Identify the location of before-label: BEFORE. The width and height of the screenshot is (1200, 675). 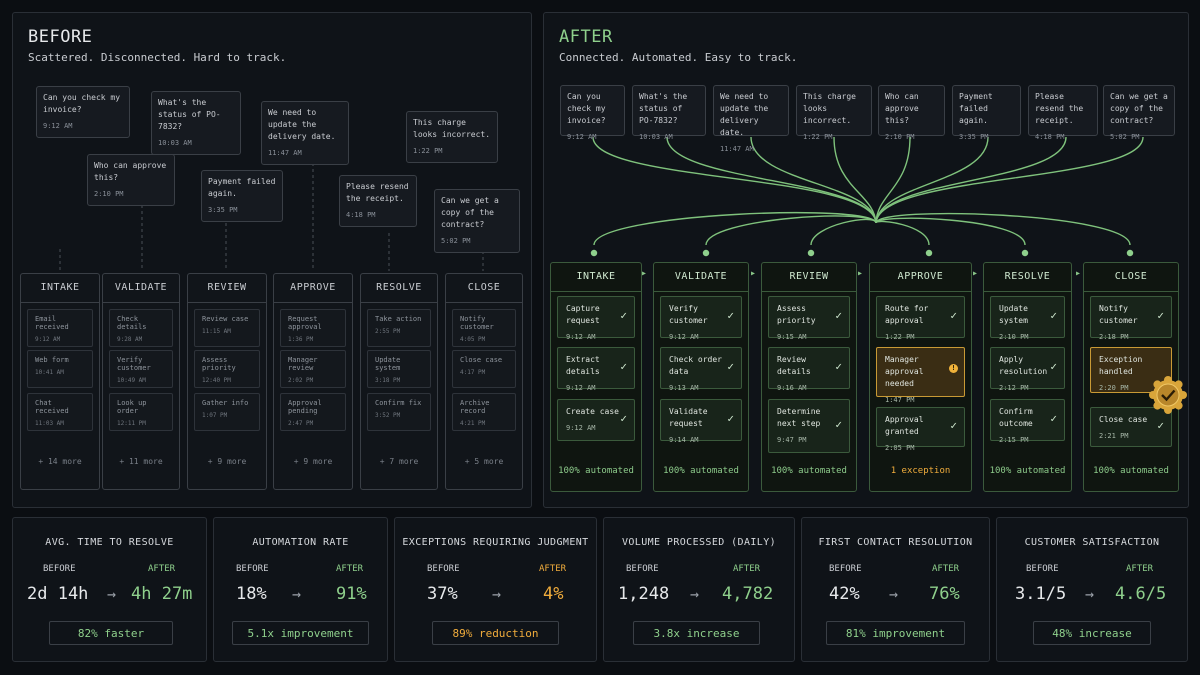
(443, 569).